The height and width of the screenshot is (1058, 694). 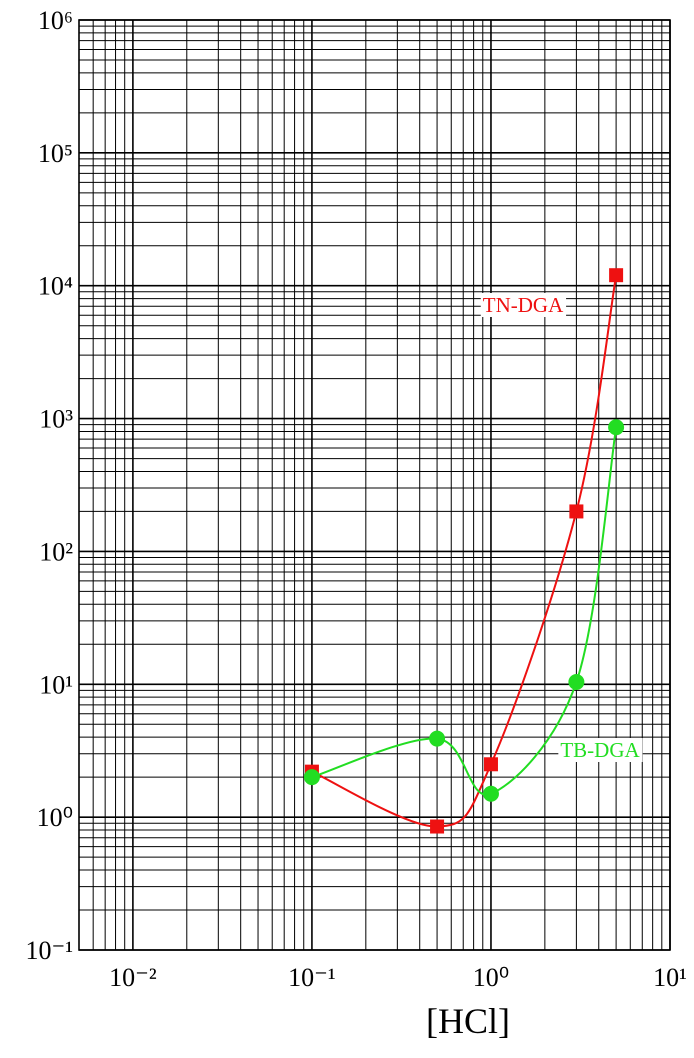 I want to click on x-tick-label: 10⁰, so click(x=491, y=977).